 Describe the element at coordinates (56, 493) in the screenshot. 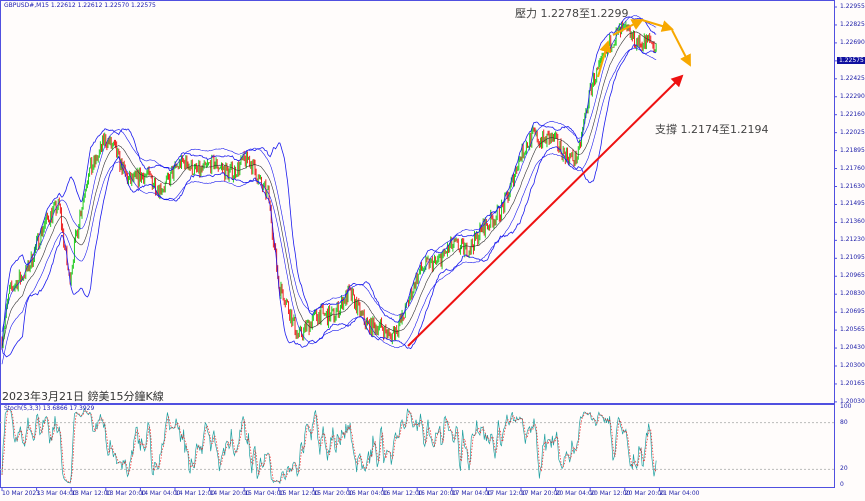

I see `time-label: 13 Mar 04:00` at that location.